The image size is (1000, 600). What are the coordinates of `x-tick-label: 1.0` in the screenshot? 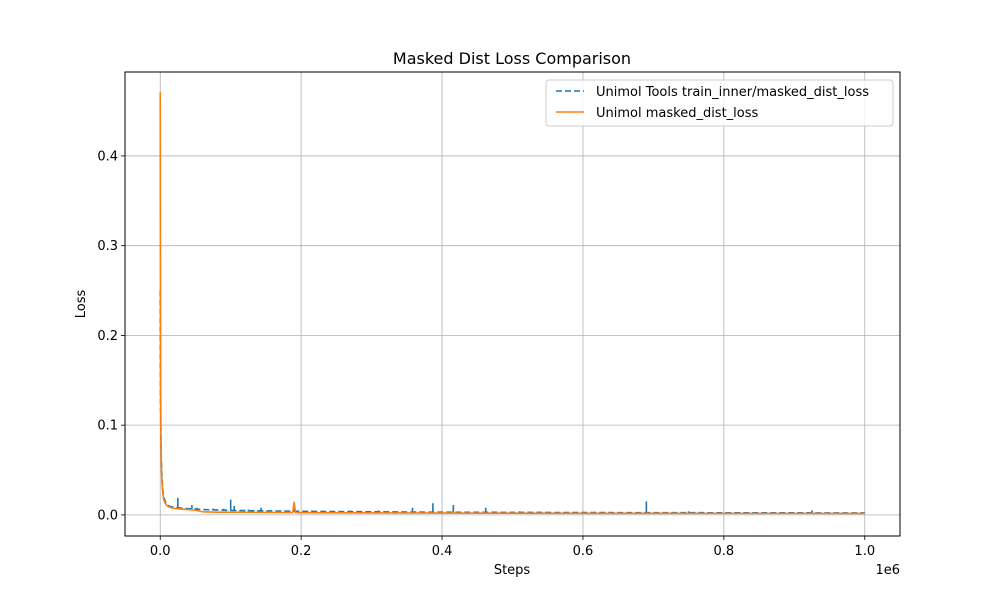 It's located at (864, 551).